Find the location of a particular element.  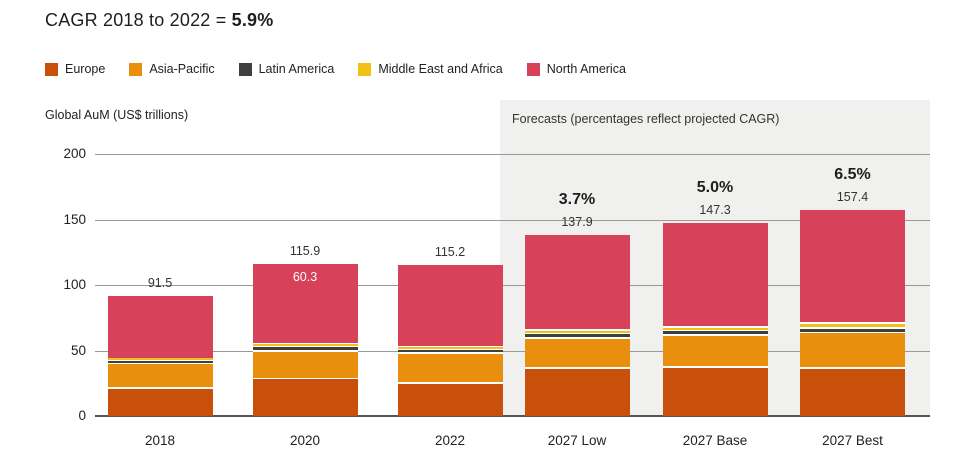

legend-item: North America is located at coordinates (576, 69).